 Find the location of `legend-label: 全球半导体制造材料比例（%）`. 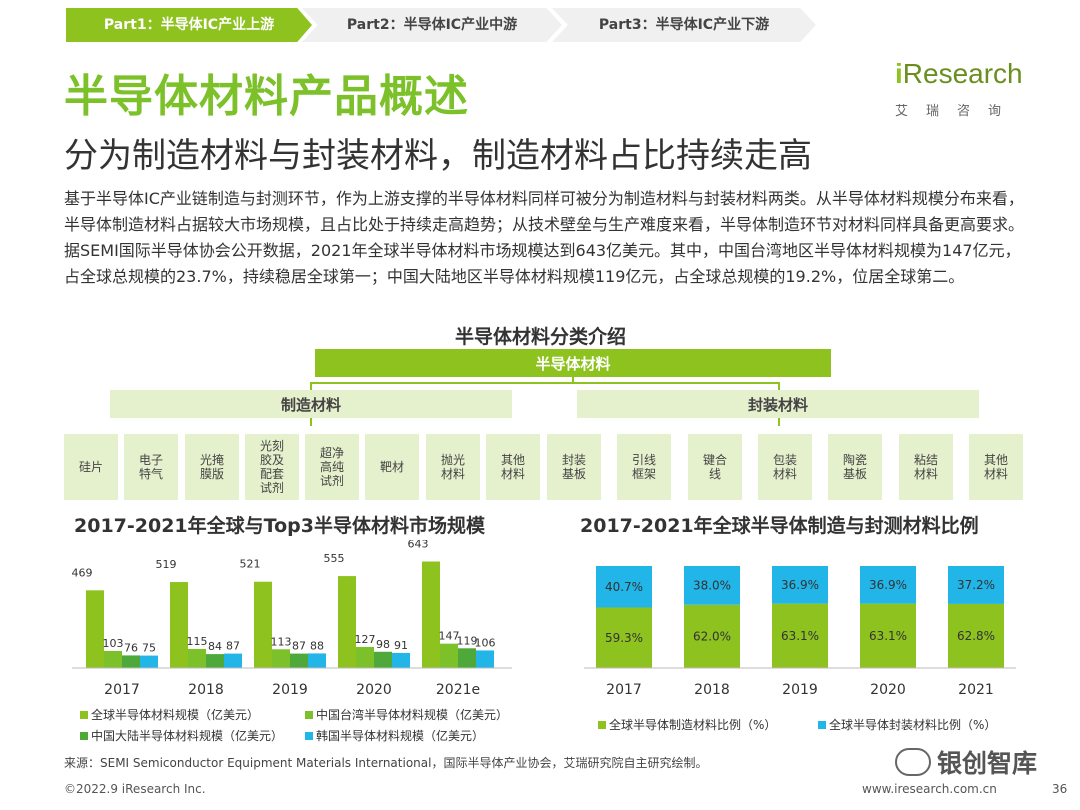

legend-label: 全球半导体制造材料比例（%） is located at coordinates (693, 725).